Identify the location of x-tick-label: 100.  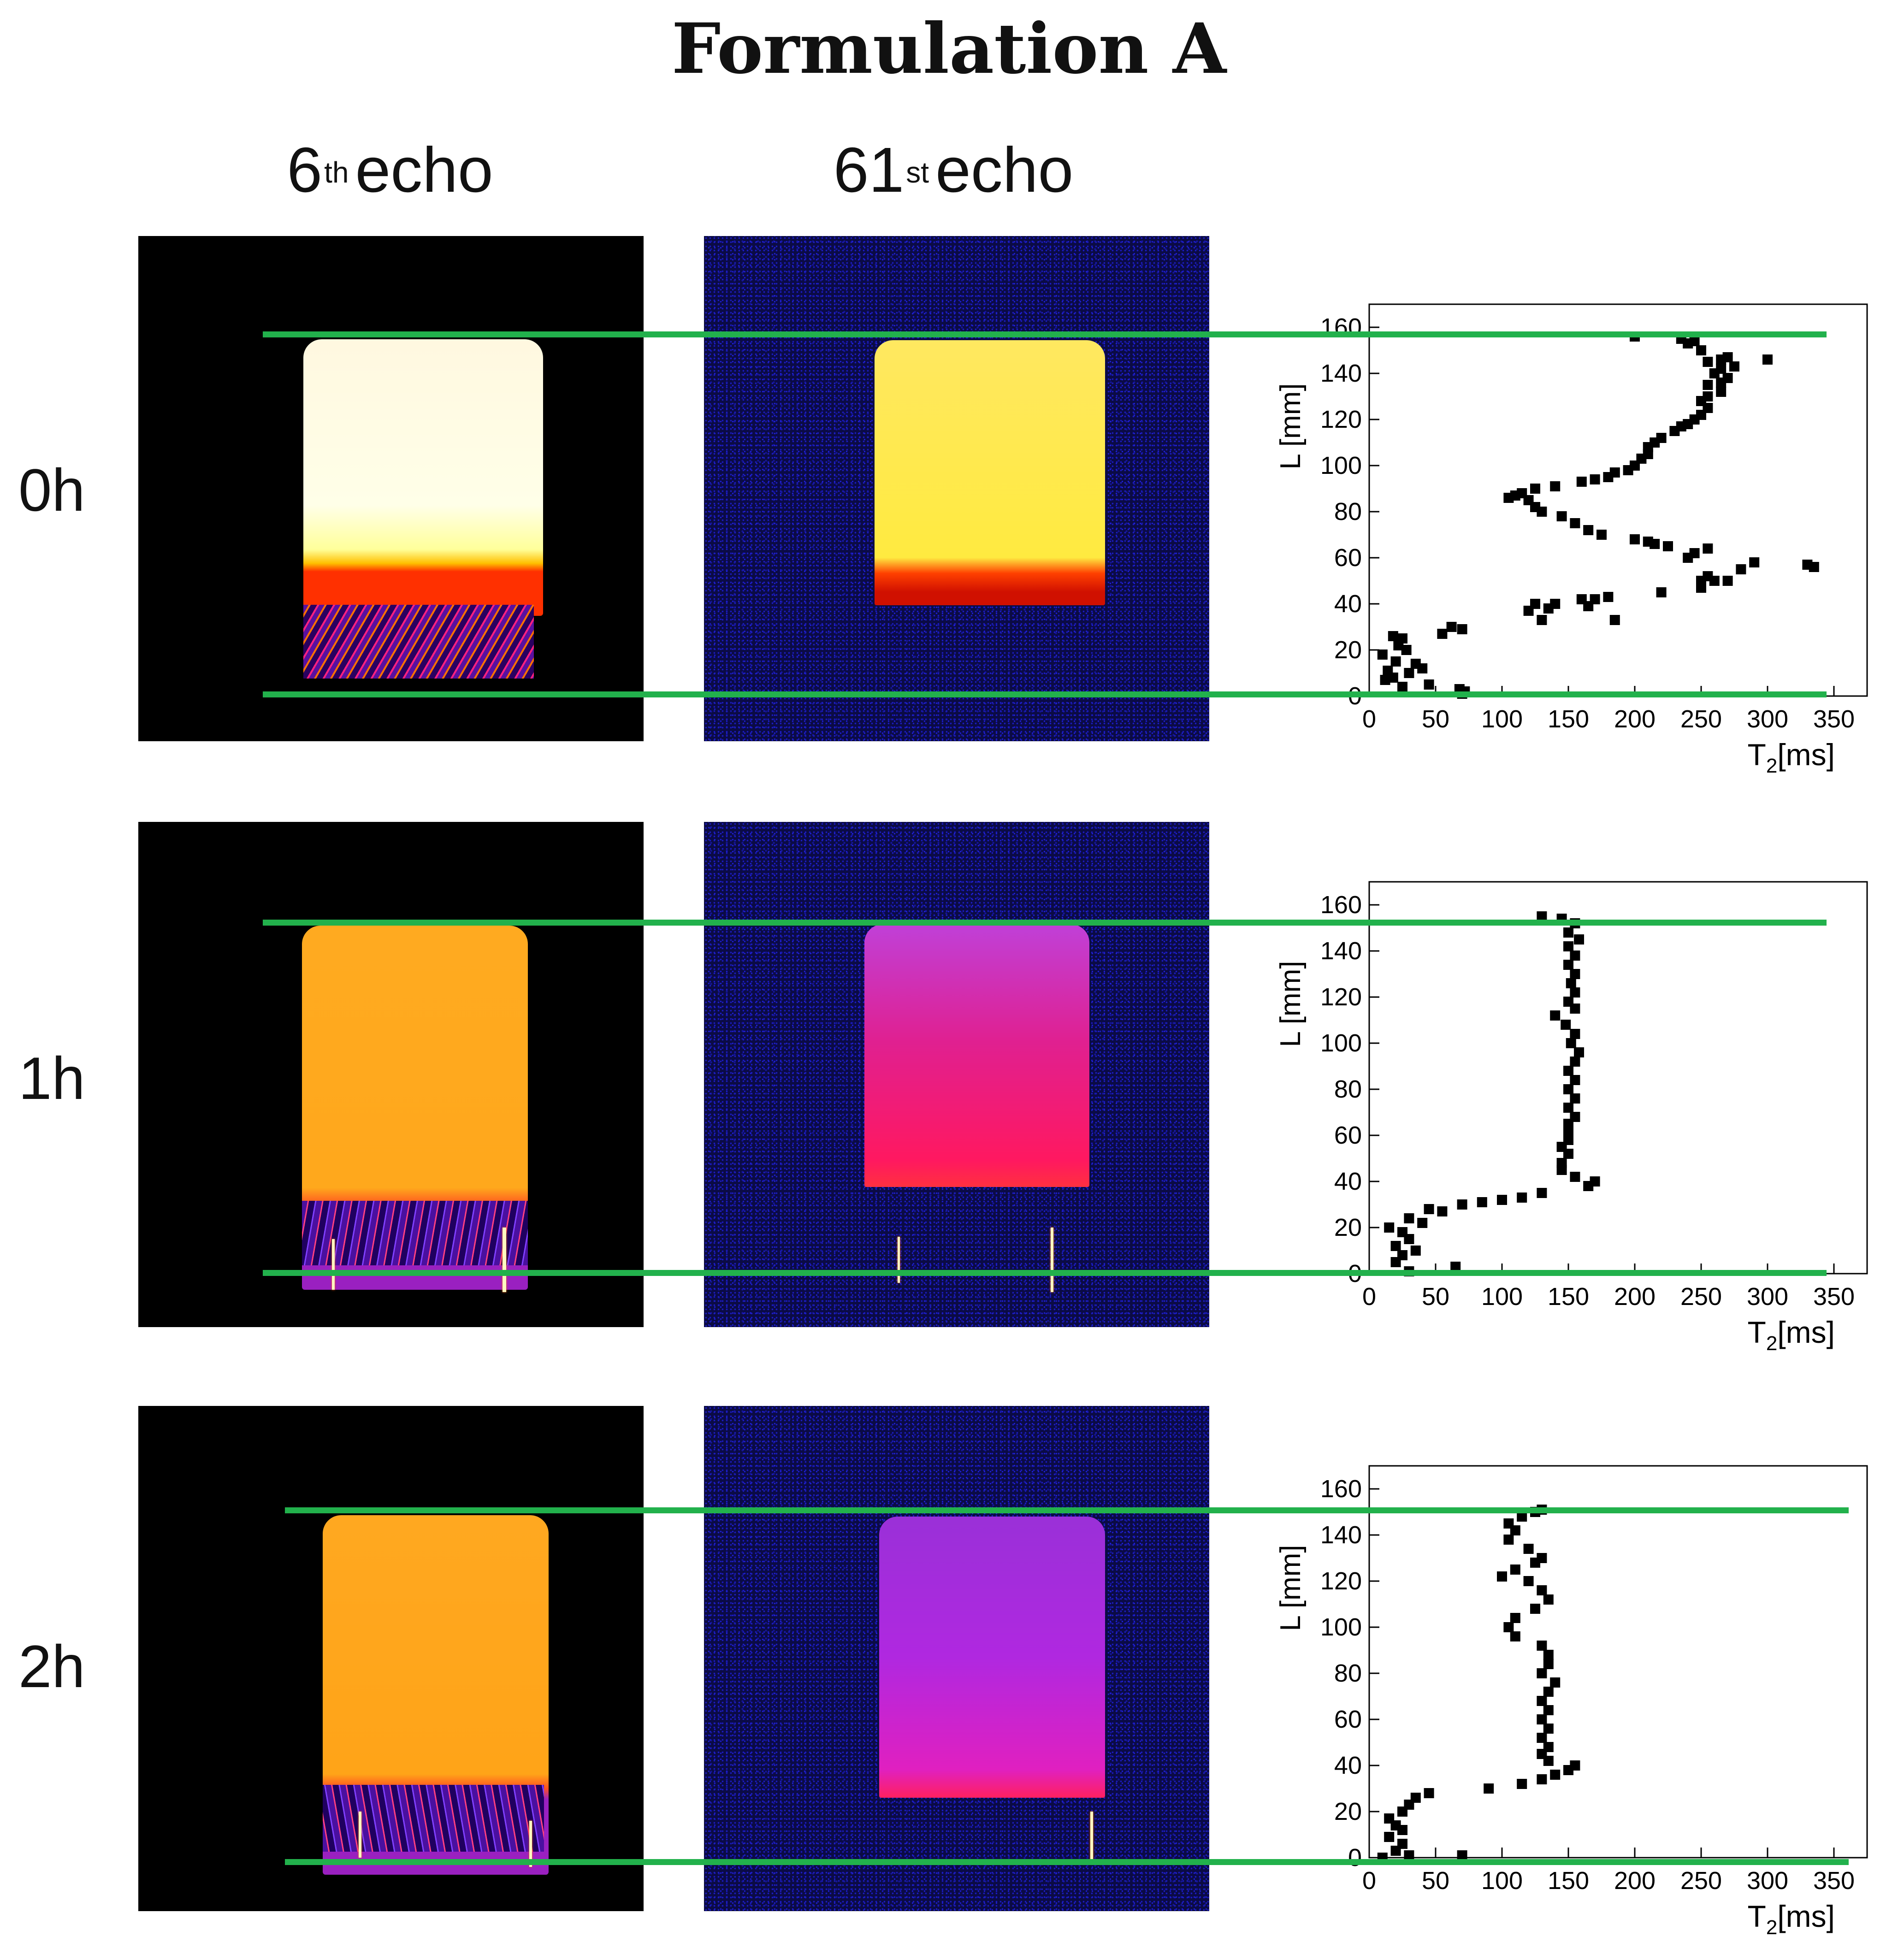
(1502, 1881).